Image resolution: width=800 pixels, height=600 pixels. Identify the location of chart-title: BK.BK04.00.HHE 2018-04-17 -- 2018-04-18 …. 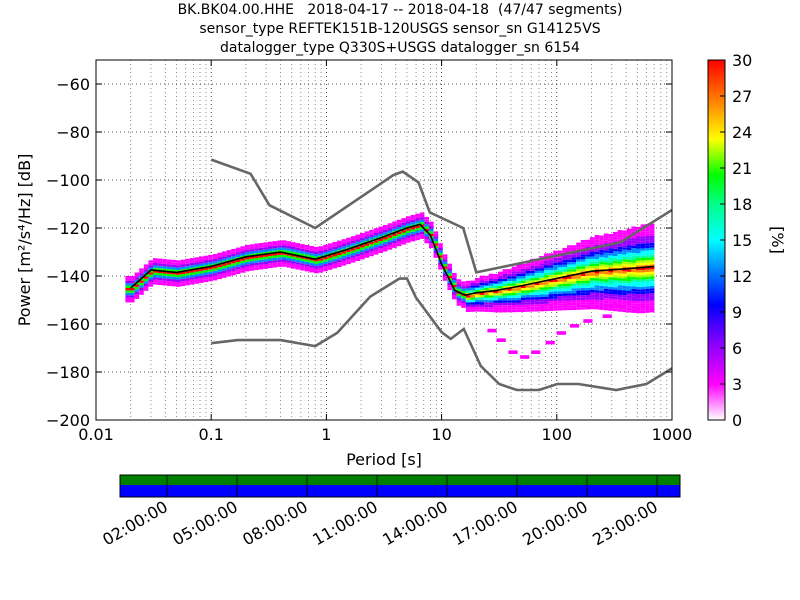
(400, 29).